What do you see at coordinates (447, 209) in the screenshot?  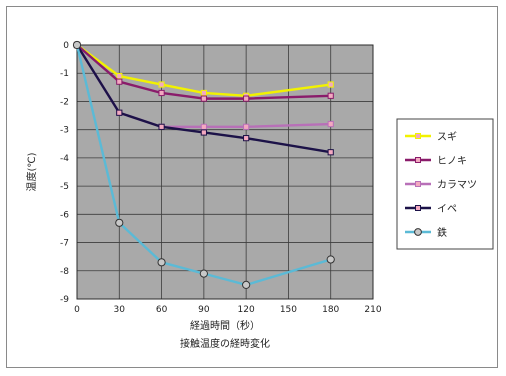 I see `legend-label: イペ` at bounding box center [447, 209].